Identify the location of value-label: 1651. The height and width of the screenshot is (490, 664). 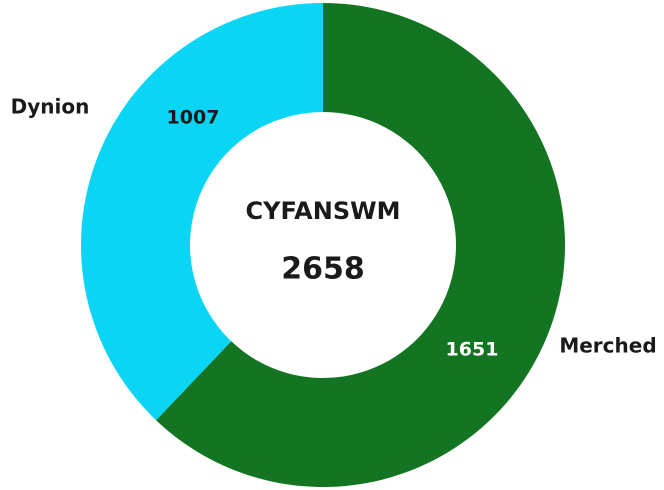
(472, 350).